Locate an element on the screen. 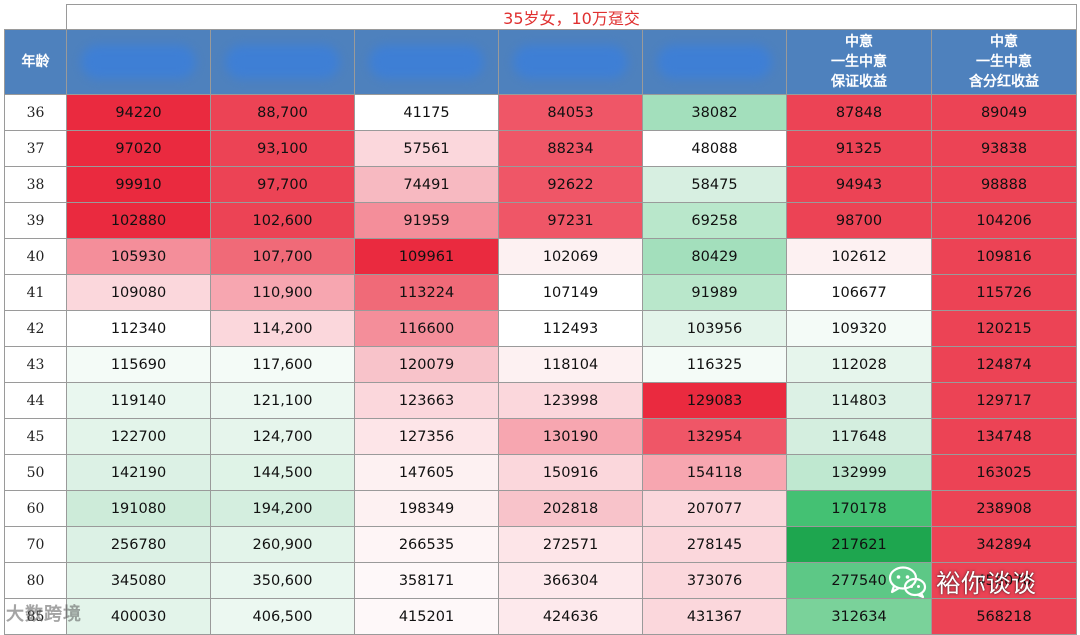  header-dividend-return: 中意 一生中意 含分红收益 is located at coordinates (1004, 62).